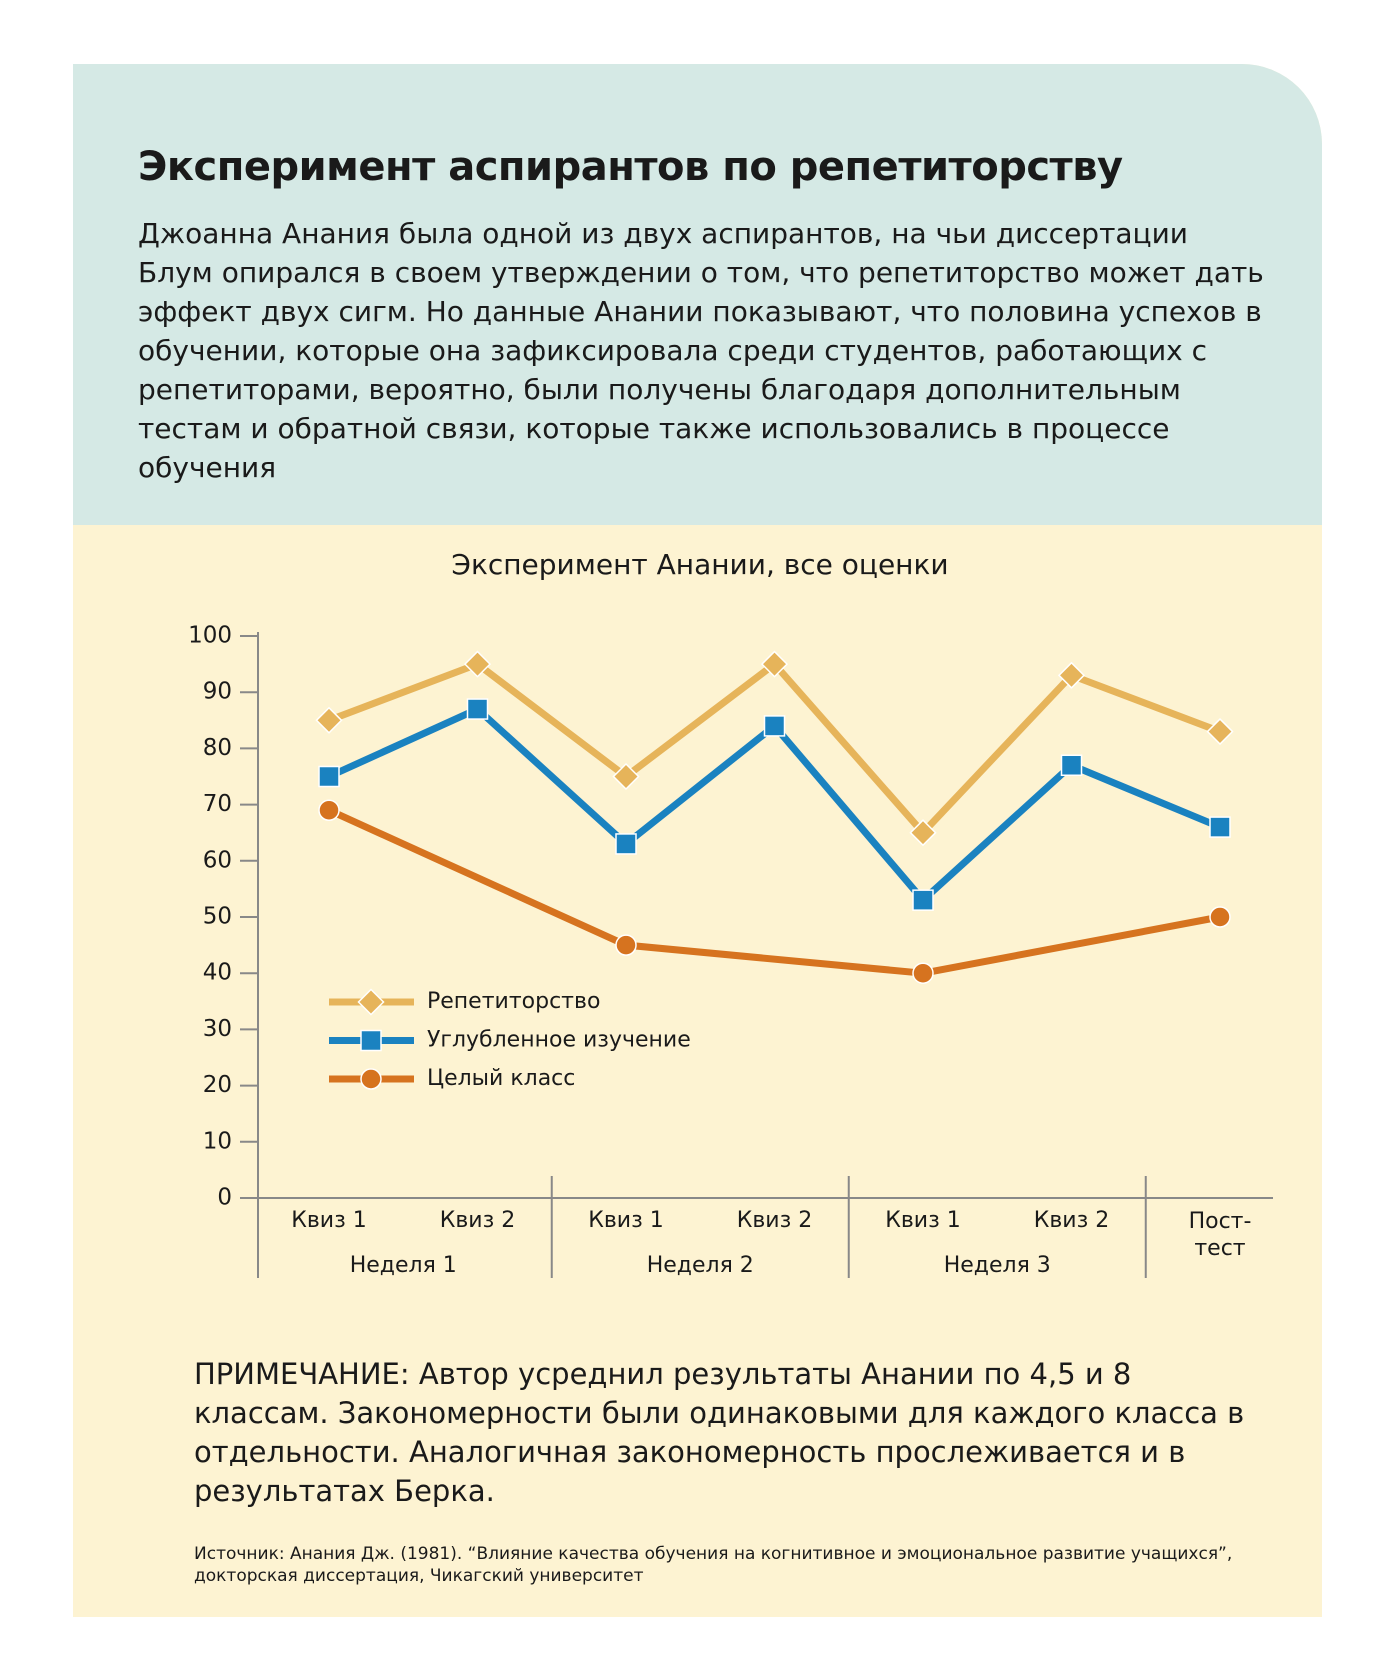 The width and height of the screenshot is (1400, 1662). Describe the element at coordinates (501, 1078) in the screenshot. I see `legend-label: Целый класс` at that location.